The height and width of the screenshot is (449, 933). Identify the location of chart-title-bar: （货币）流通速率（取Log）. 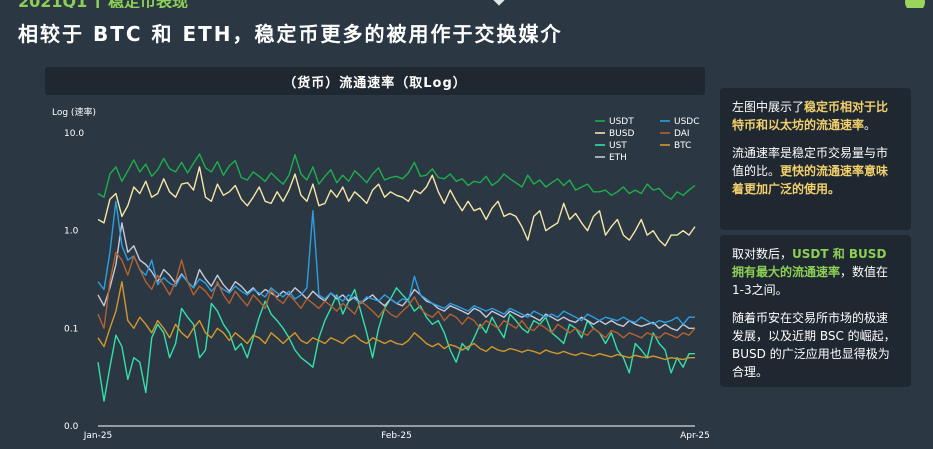
(375, 81).